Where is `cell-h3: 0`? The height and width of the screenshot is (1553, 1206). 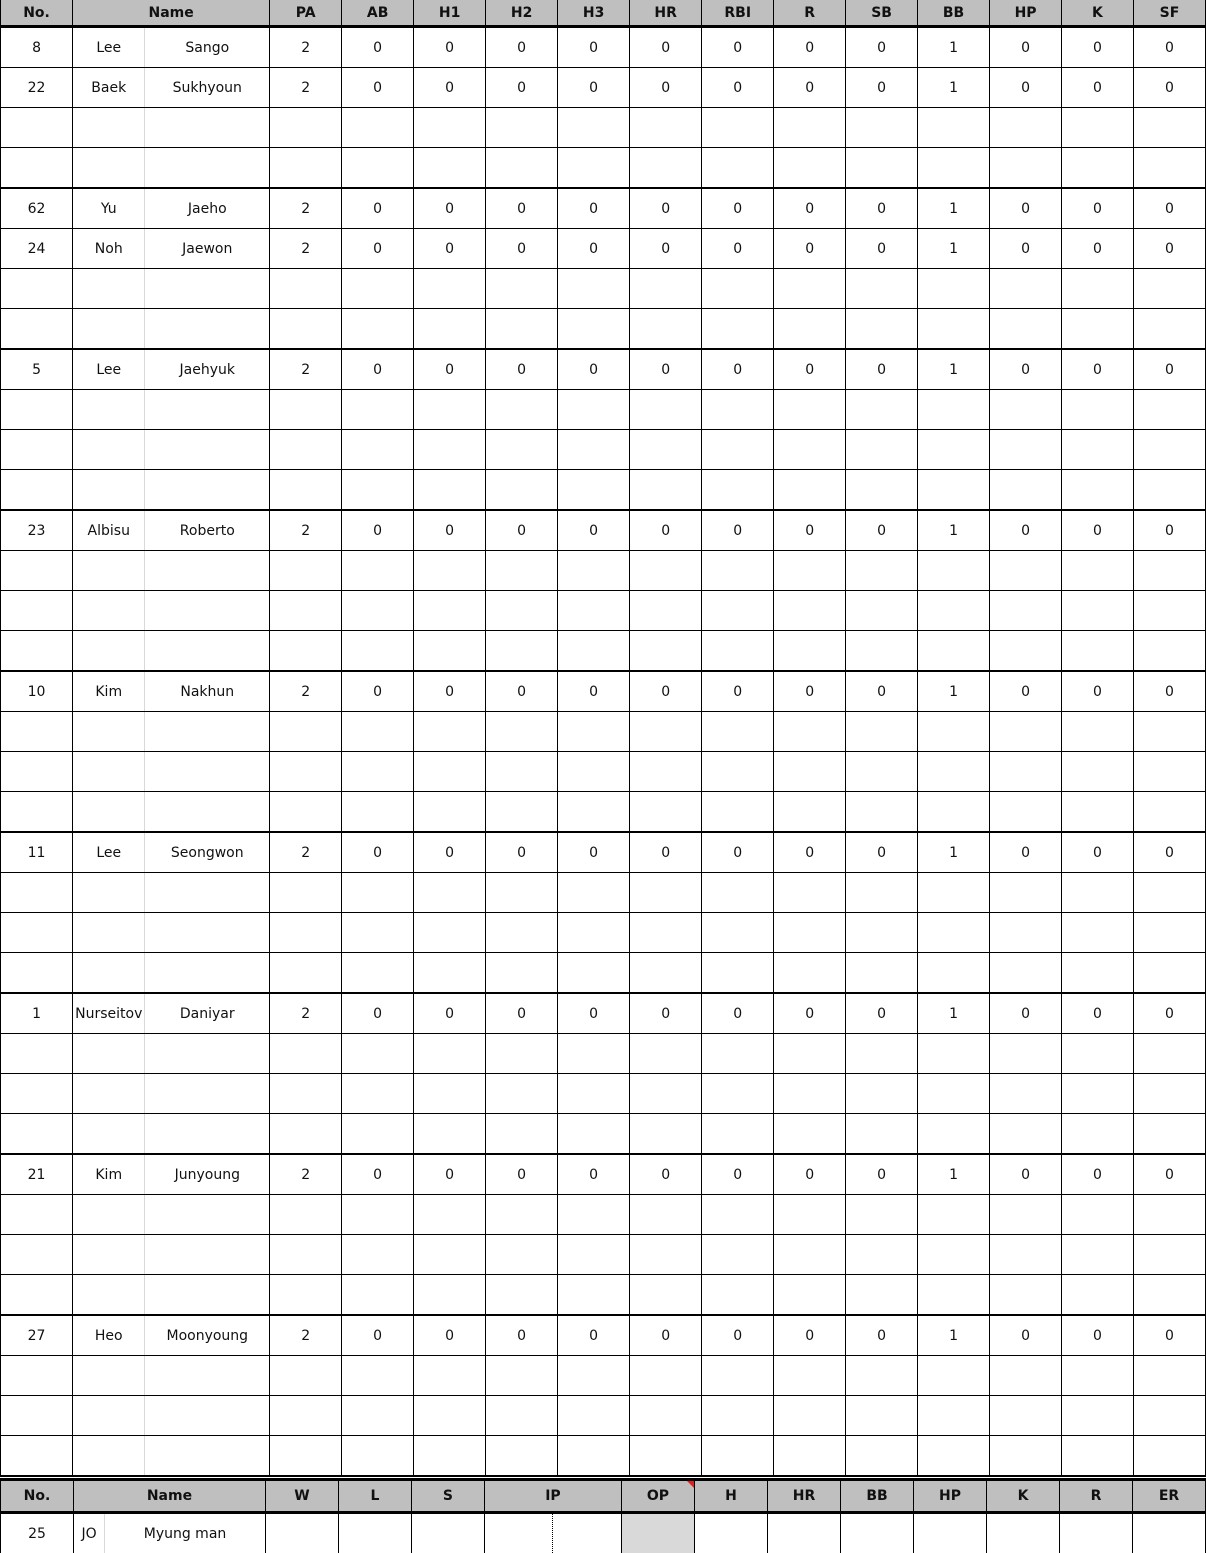
cell-h3: 0 is located at coordinates (594, 1335).